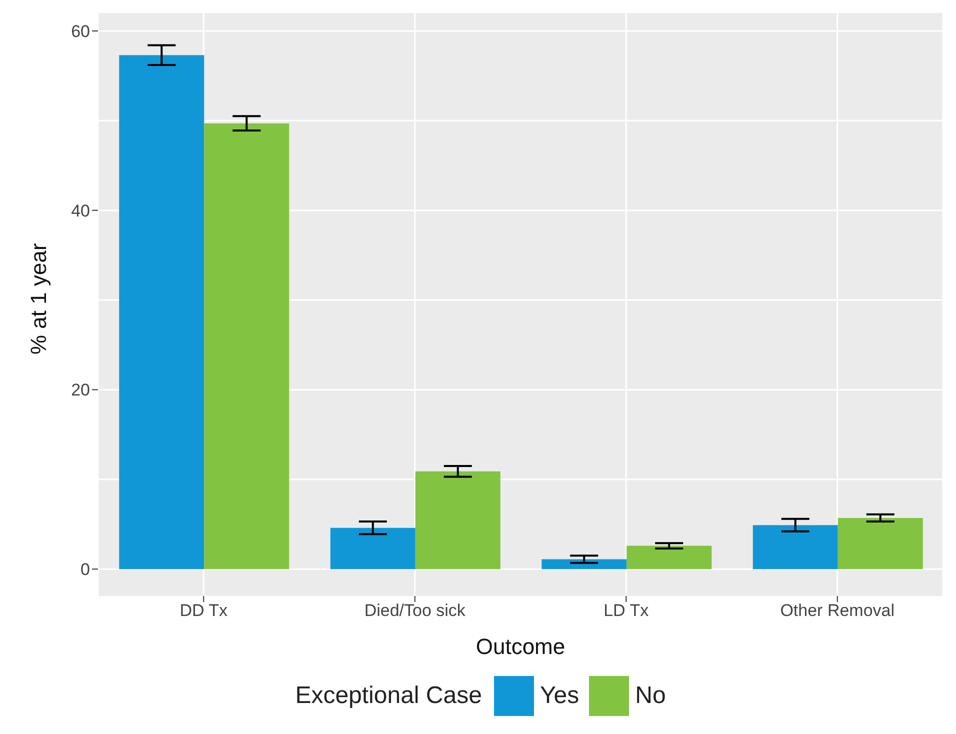 Image resolution: width=956 pixels, height=734 pixels. Describe the element at coordinates (559, 696) in the screenshot. I see `legend-label: Yes` at that location.